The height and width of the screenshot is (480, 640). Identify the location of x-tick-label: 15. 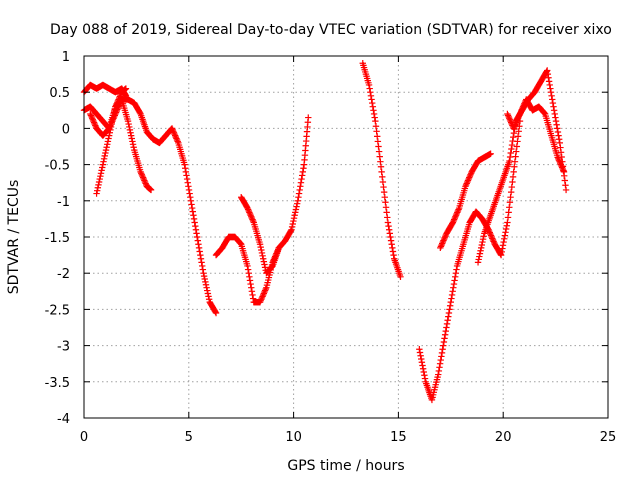
(398, 437).